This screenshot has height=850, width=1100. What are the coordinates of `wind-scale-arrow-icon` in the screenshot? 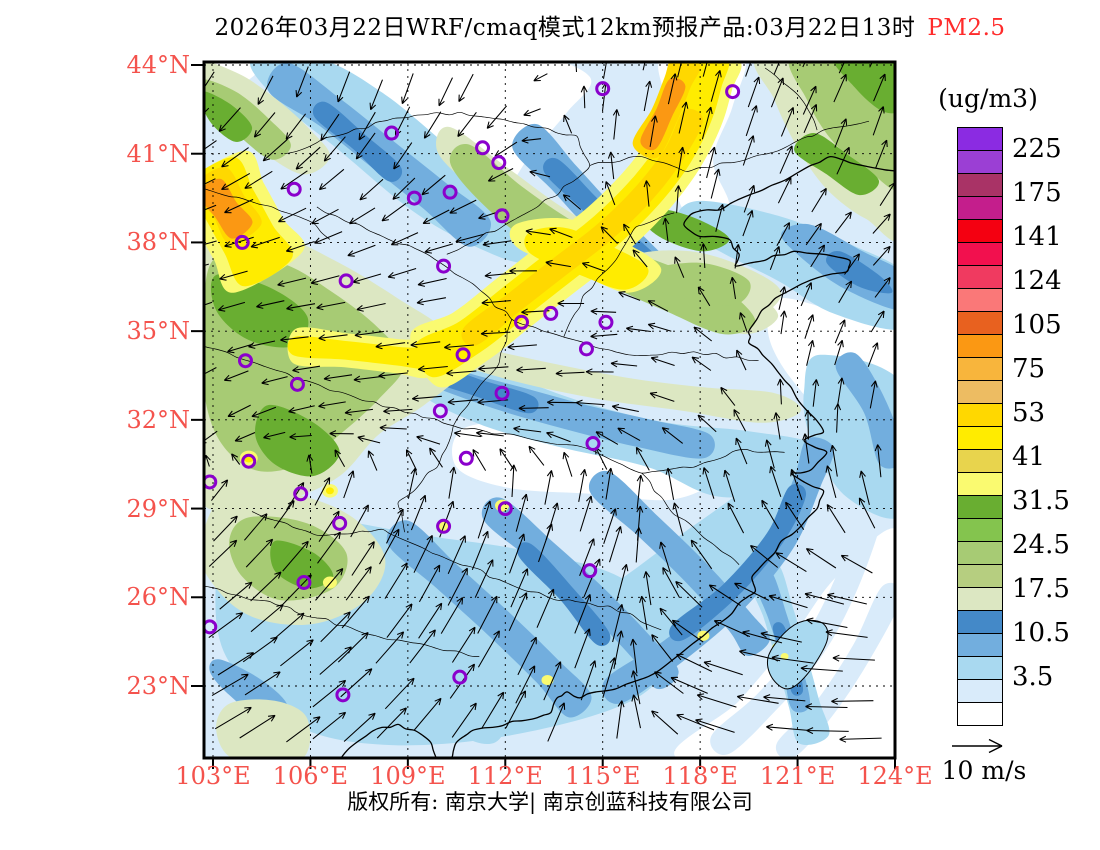 It's located at (977, 746).